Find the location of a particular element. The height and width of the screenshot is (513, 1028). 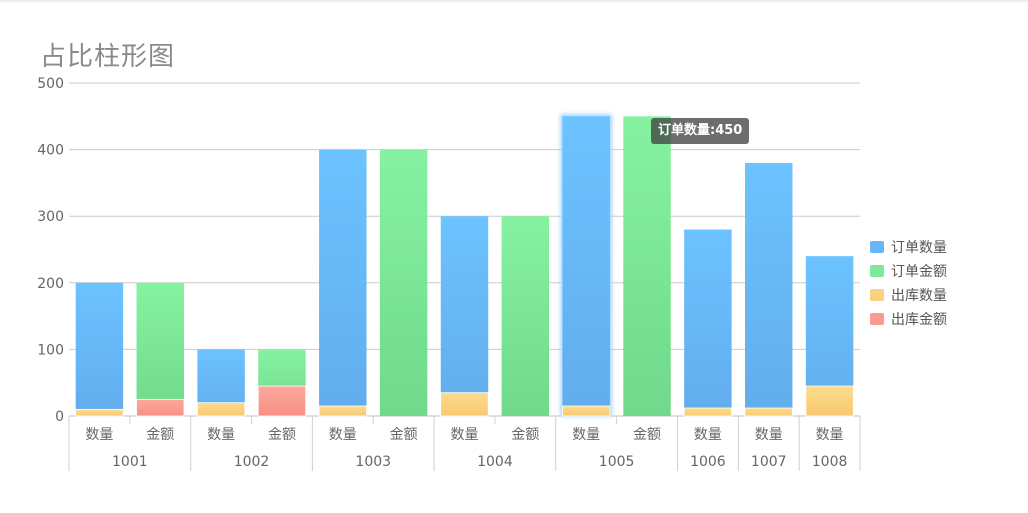

x-group-label: 1003 is located at coordinates (373, 462).